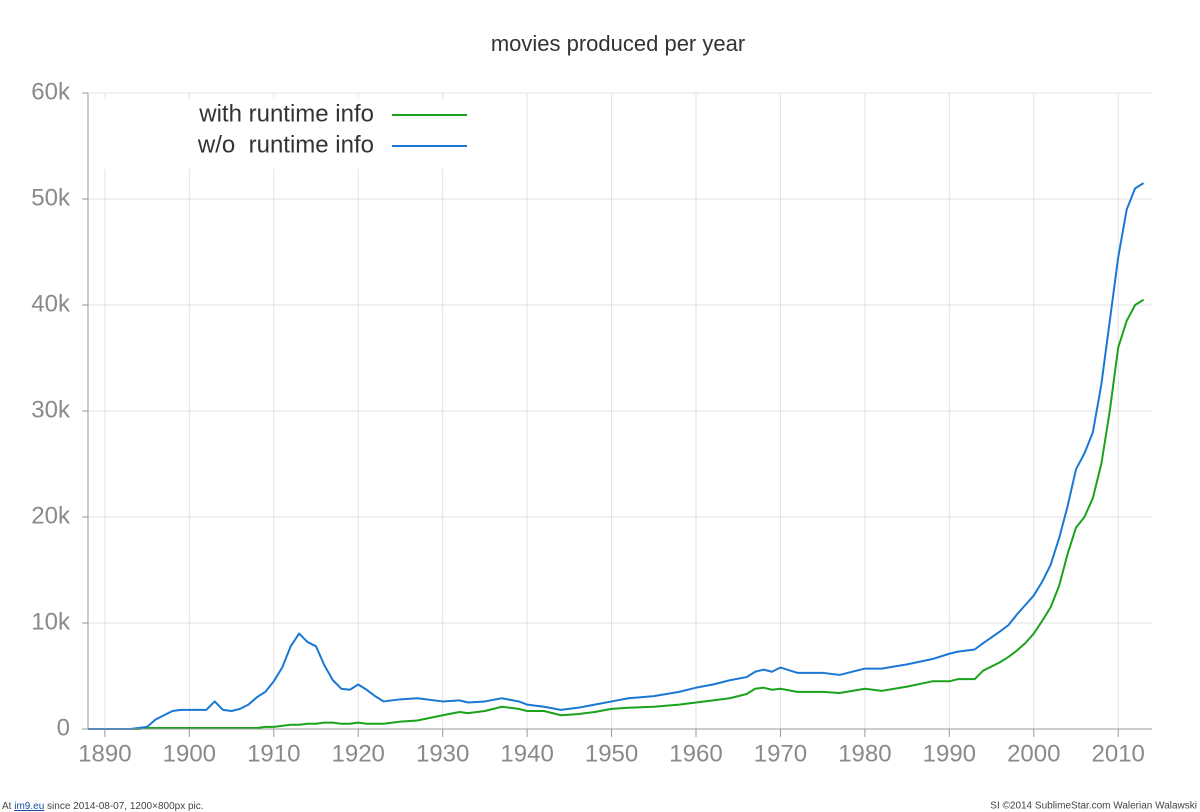 Image resolution: width=1200 pixels, height=812 pixels. What do you see at coordinates (442, 753) in the screenshot?
I see `x-tick-label: 1930` at bounding box center [442, 753].